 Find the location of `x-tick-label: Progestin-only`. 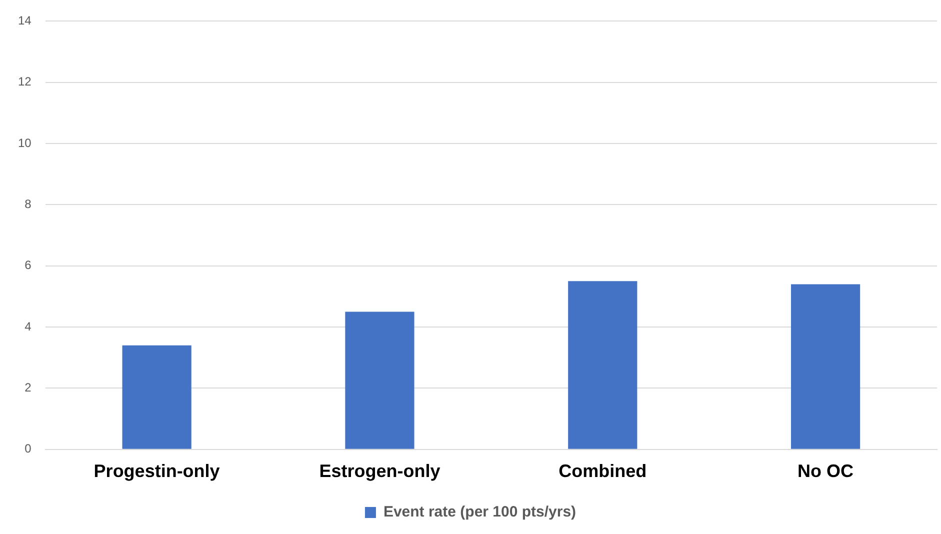

x-tick-label: Progestin-only is located at coordinates (157, 471).